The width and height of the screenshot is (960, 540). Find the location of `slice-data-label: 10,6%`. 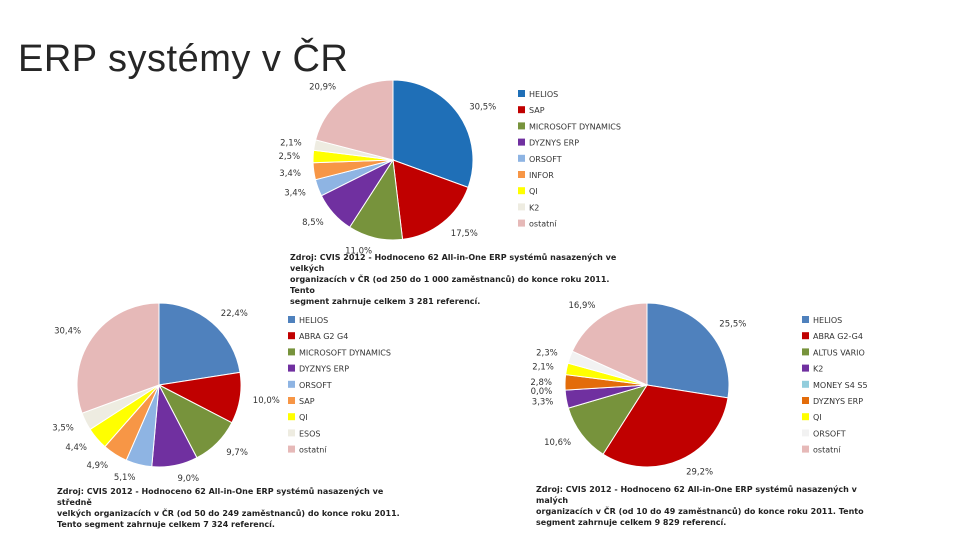

slice-data-label: 10,6% is located at coordinates (557, 443).